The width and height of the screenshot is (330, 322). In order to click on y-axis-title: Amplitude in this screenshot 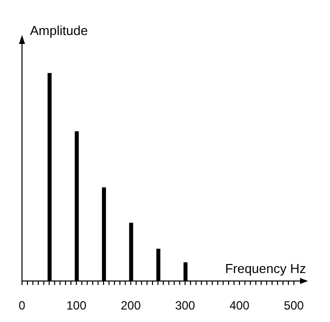, I will do `click(59, 30)`.